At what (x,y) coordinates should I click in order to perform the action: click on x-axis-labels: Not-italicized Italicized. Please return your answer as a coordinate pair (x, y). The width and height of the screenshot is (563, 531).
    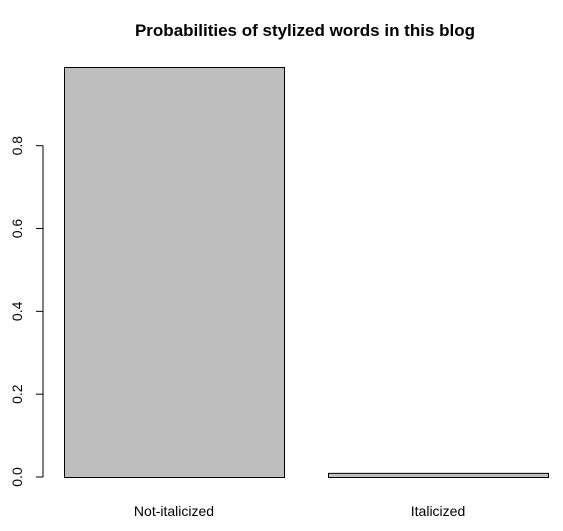
    Looking at the image, I should click on (299, 511).